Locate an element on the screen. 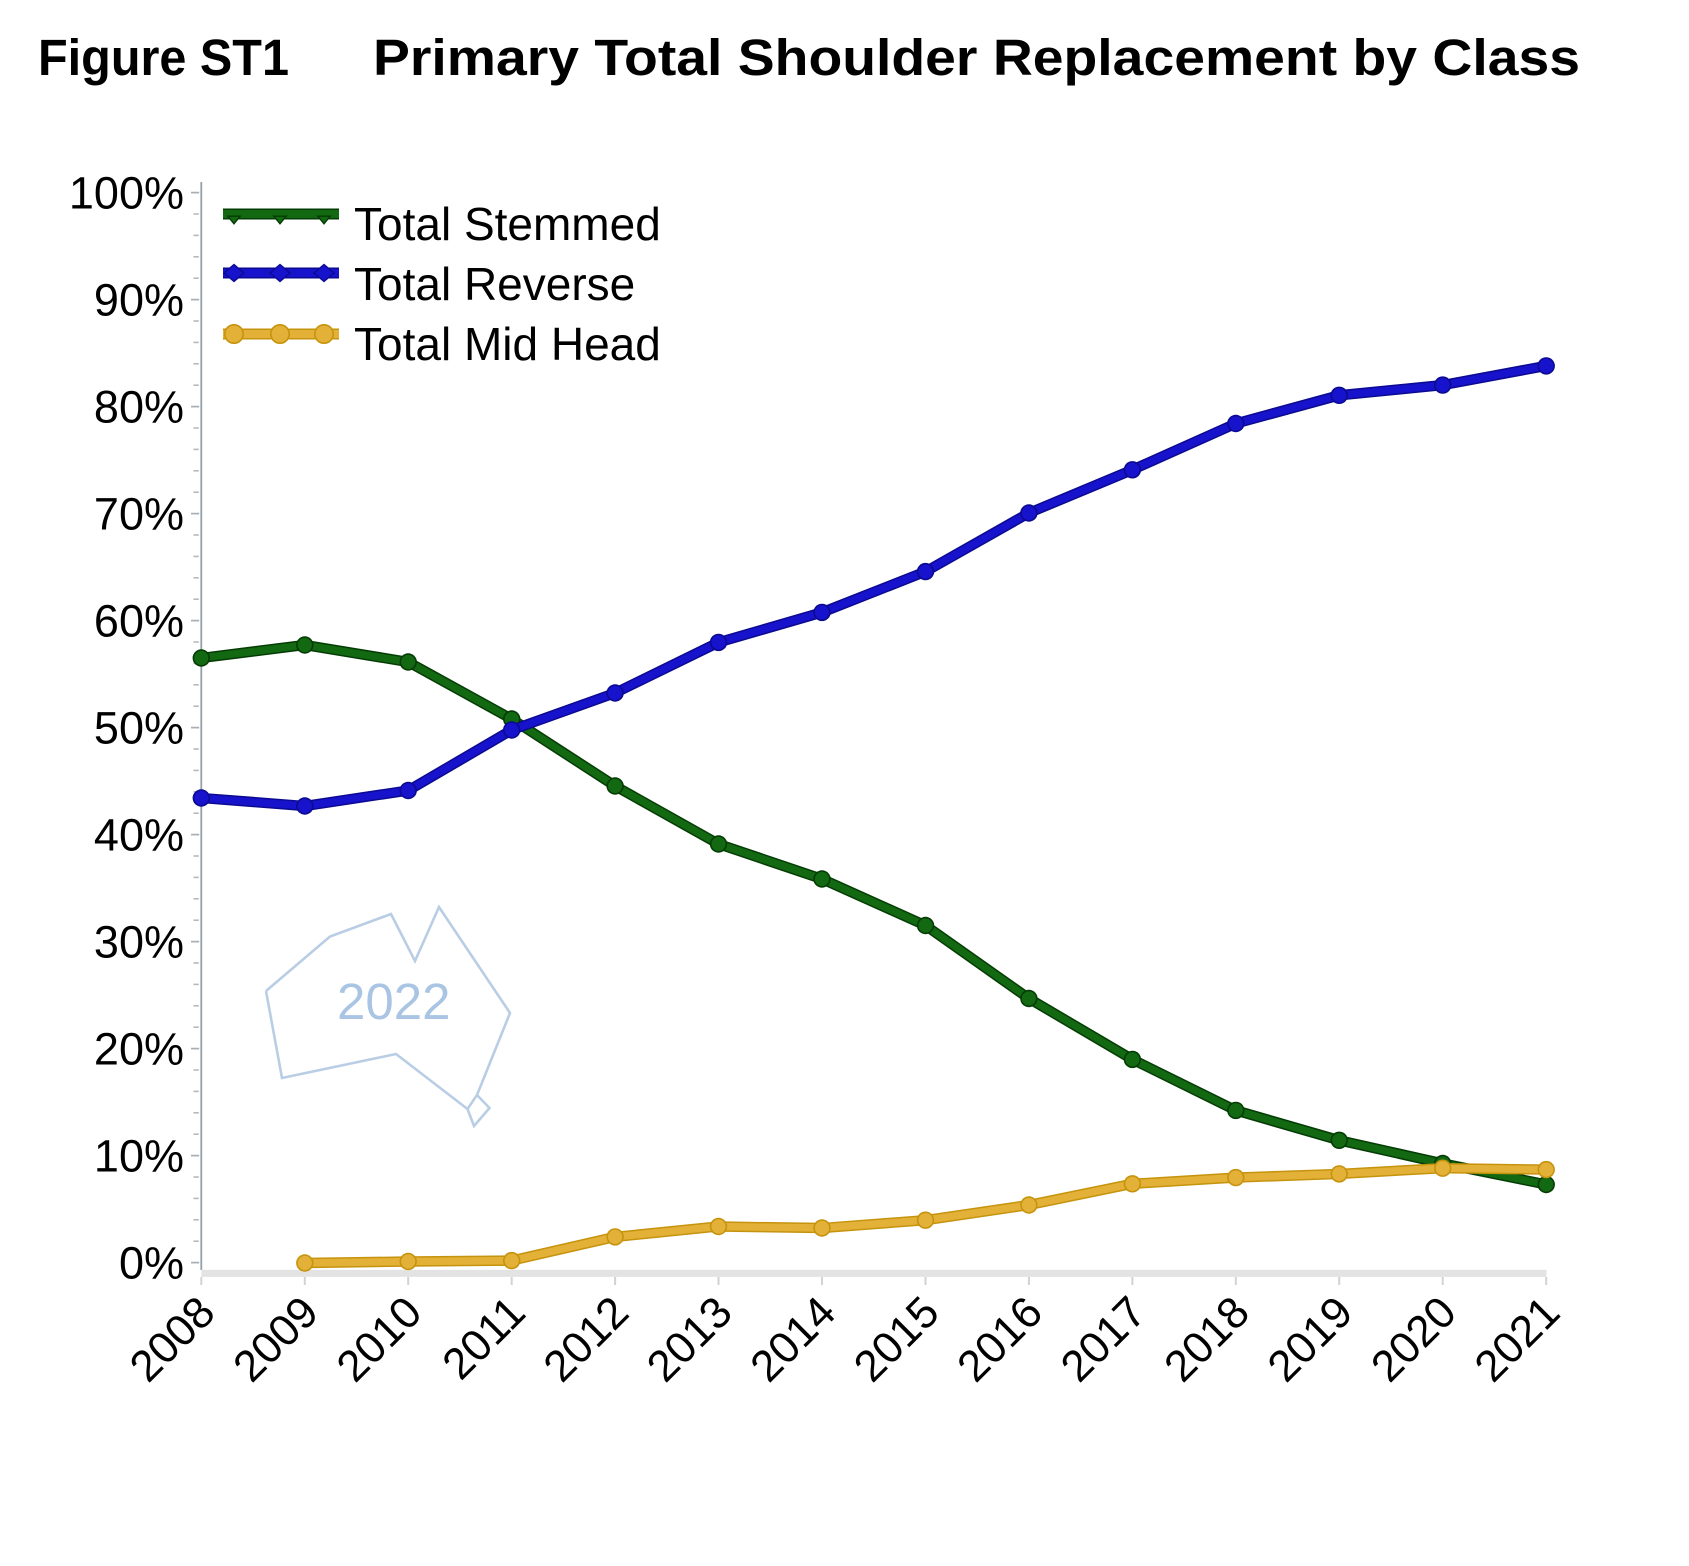 The image size is (1689, 1566). svg-text: 2022 is located at coordinates (393, 1001).